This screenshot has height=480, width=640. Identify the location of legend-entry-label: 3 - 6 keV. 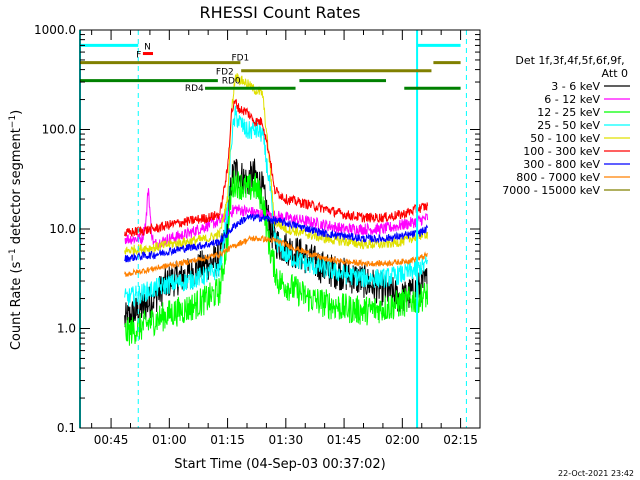
(575, 86).